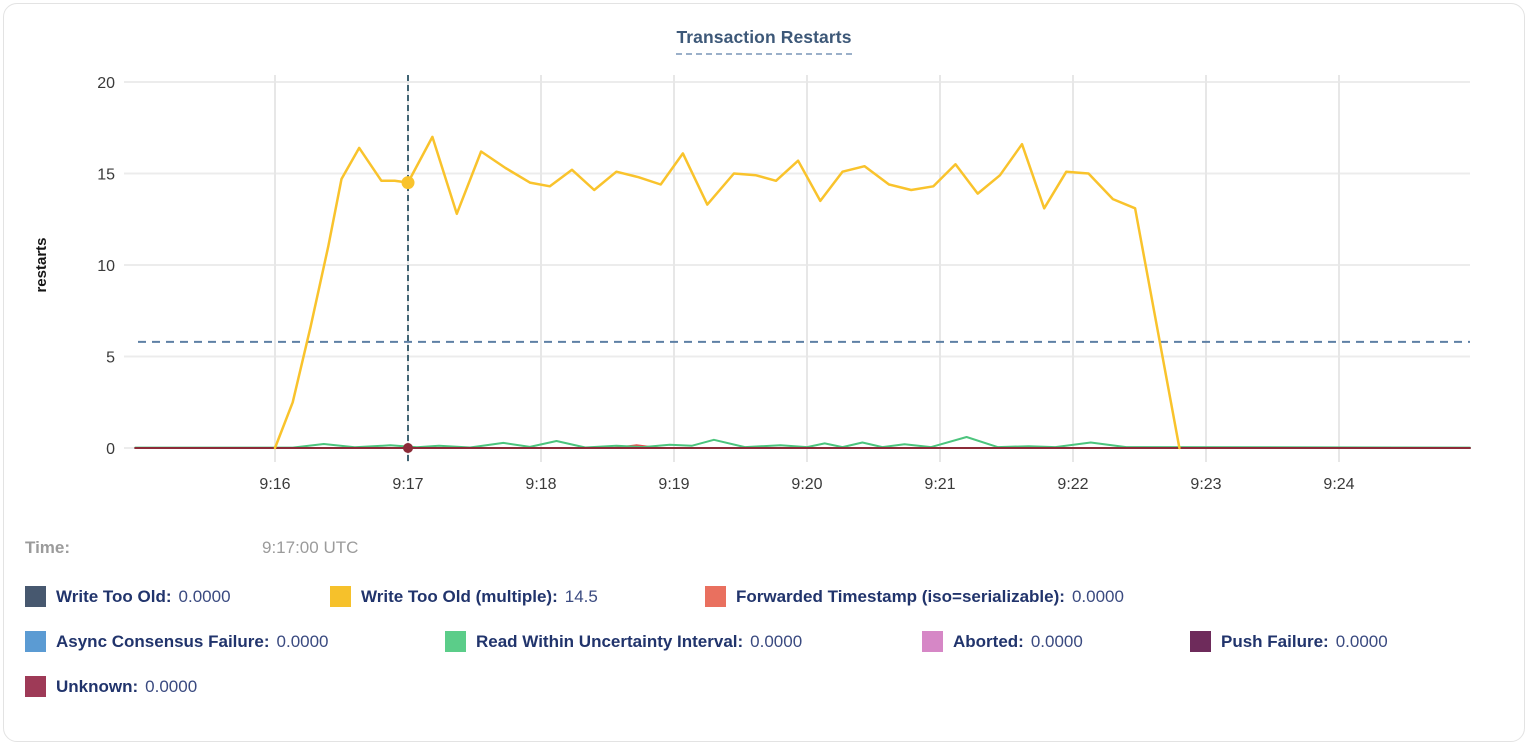  I want to click on x-tick-label: 9:22, so click(1072, 484).